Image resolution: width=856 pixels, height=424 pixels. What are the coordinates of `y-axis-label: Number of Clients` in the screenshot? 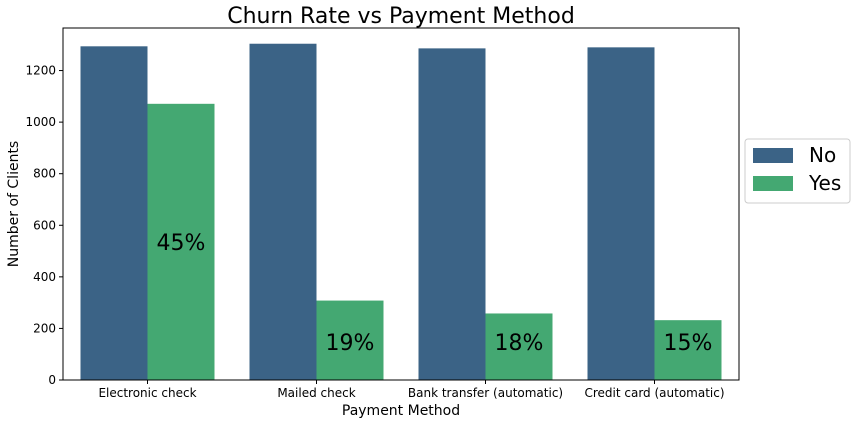 It's located at (14, 204).